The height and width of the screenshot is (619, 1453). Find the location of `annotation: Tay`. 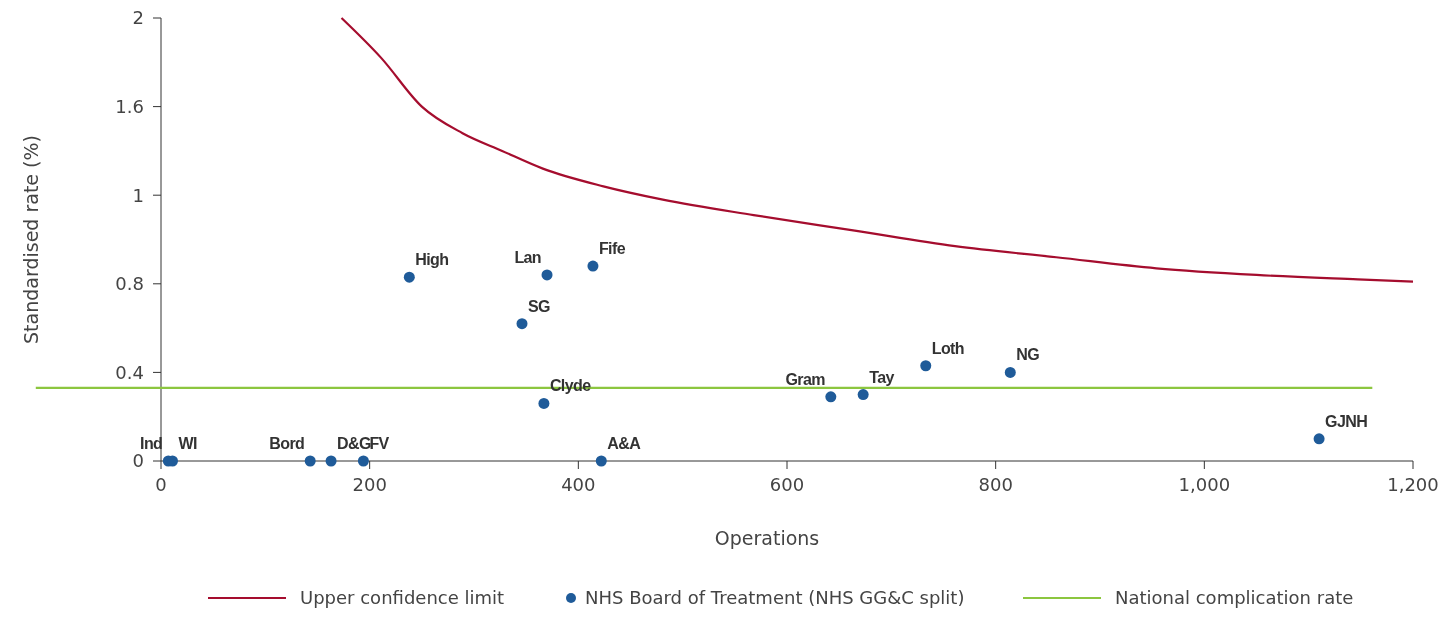

annotation: Tay is located at coordinates (882, 377).